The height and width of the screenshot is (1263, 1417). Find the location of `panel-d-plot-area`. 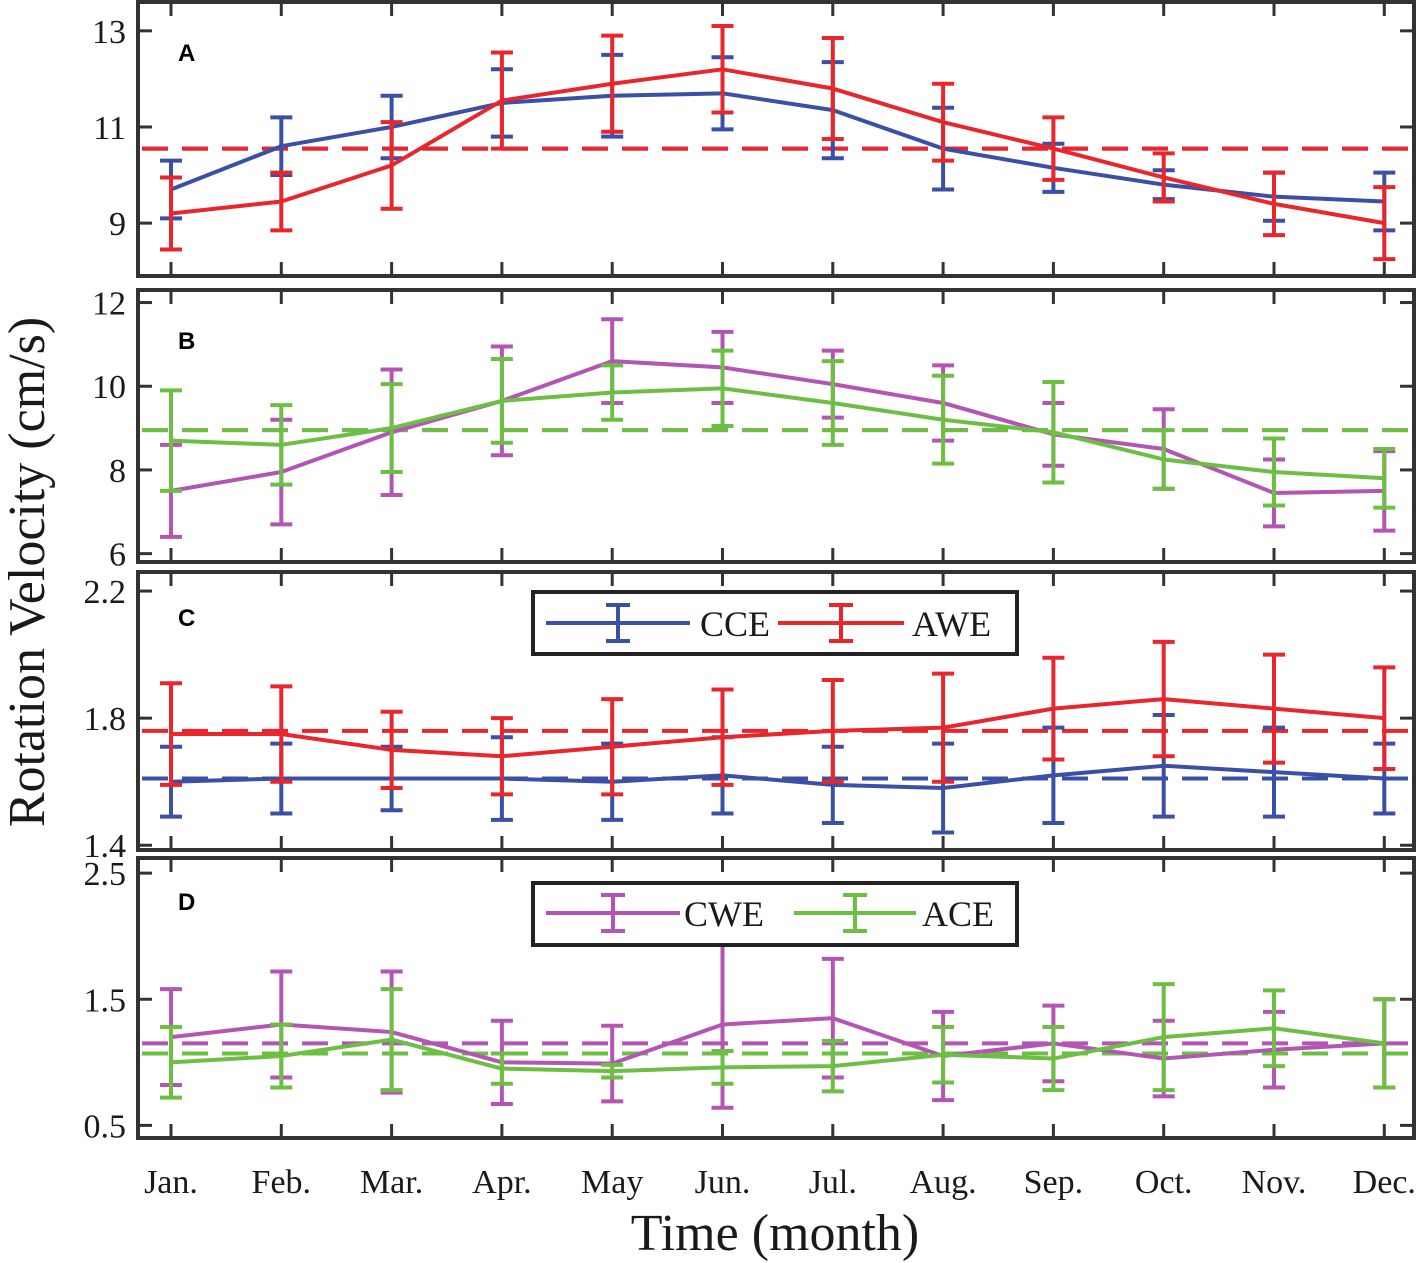

panel-d-plot-area is located at coordinates (776, 1024).